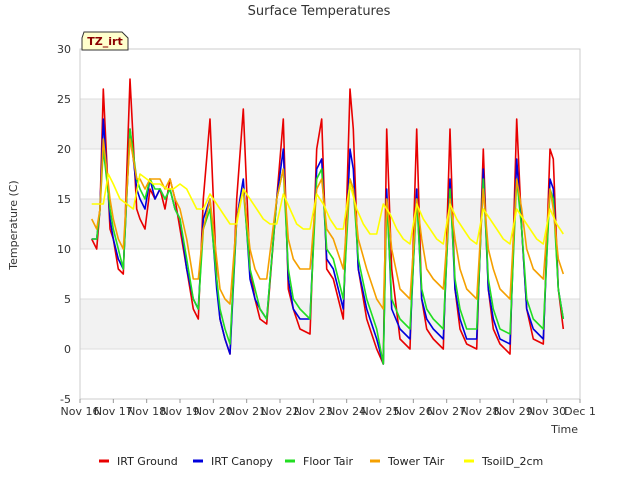  Describe the element at coordinates (147, 461) in the screenshot. I see `legend-label: IRT Ground` at that location.